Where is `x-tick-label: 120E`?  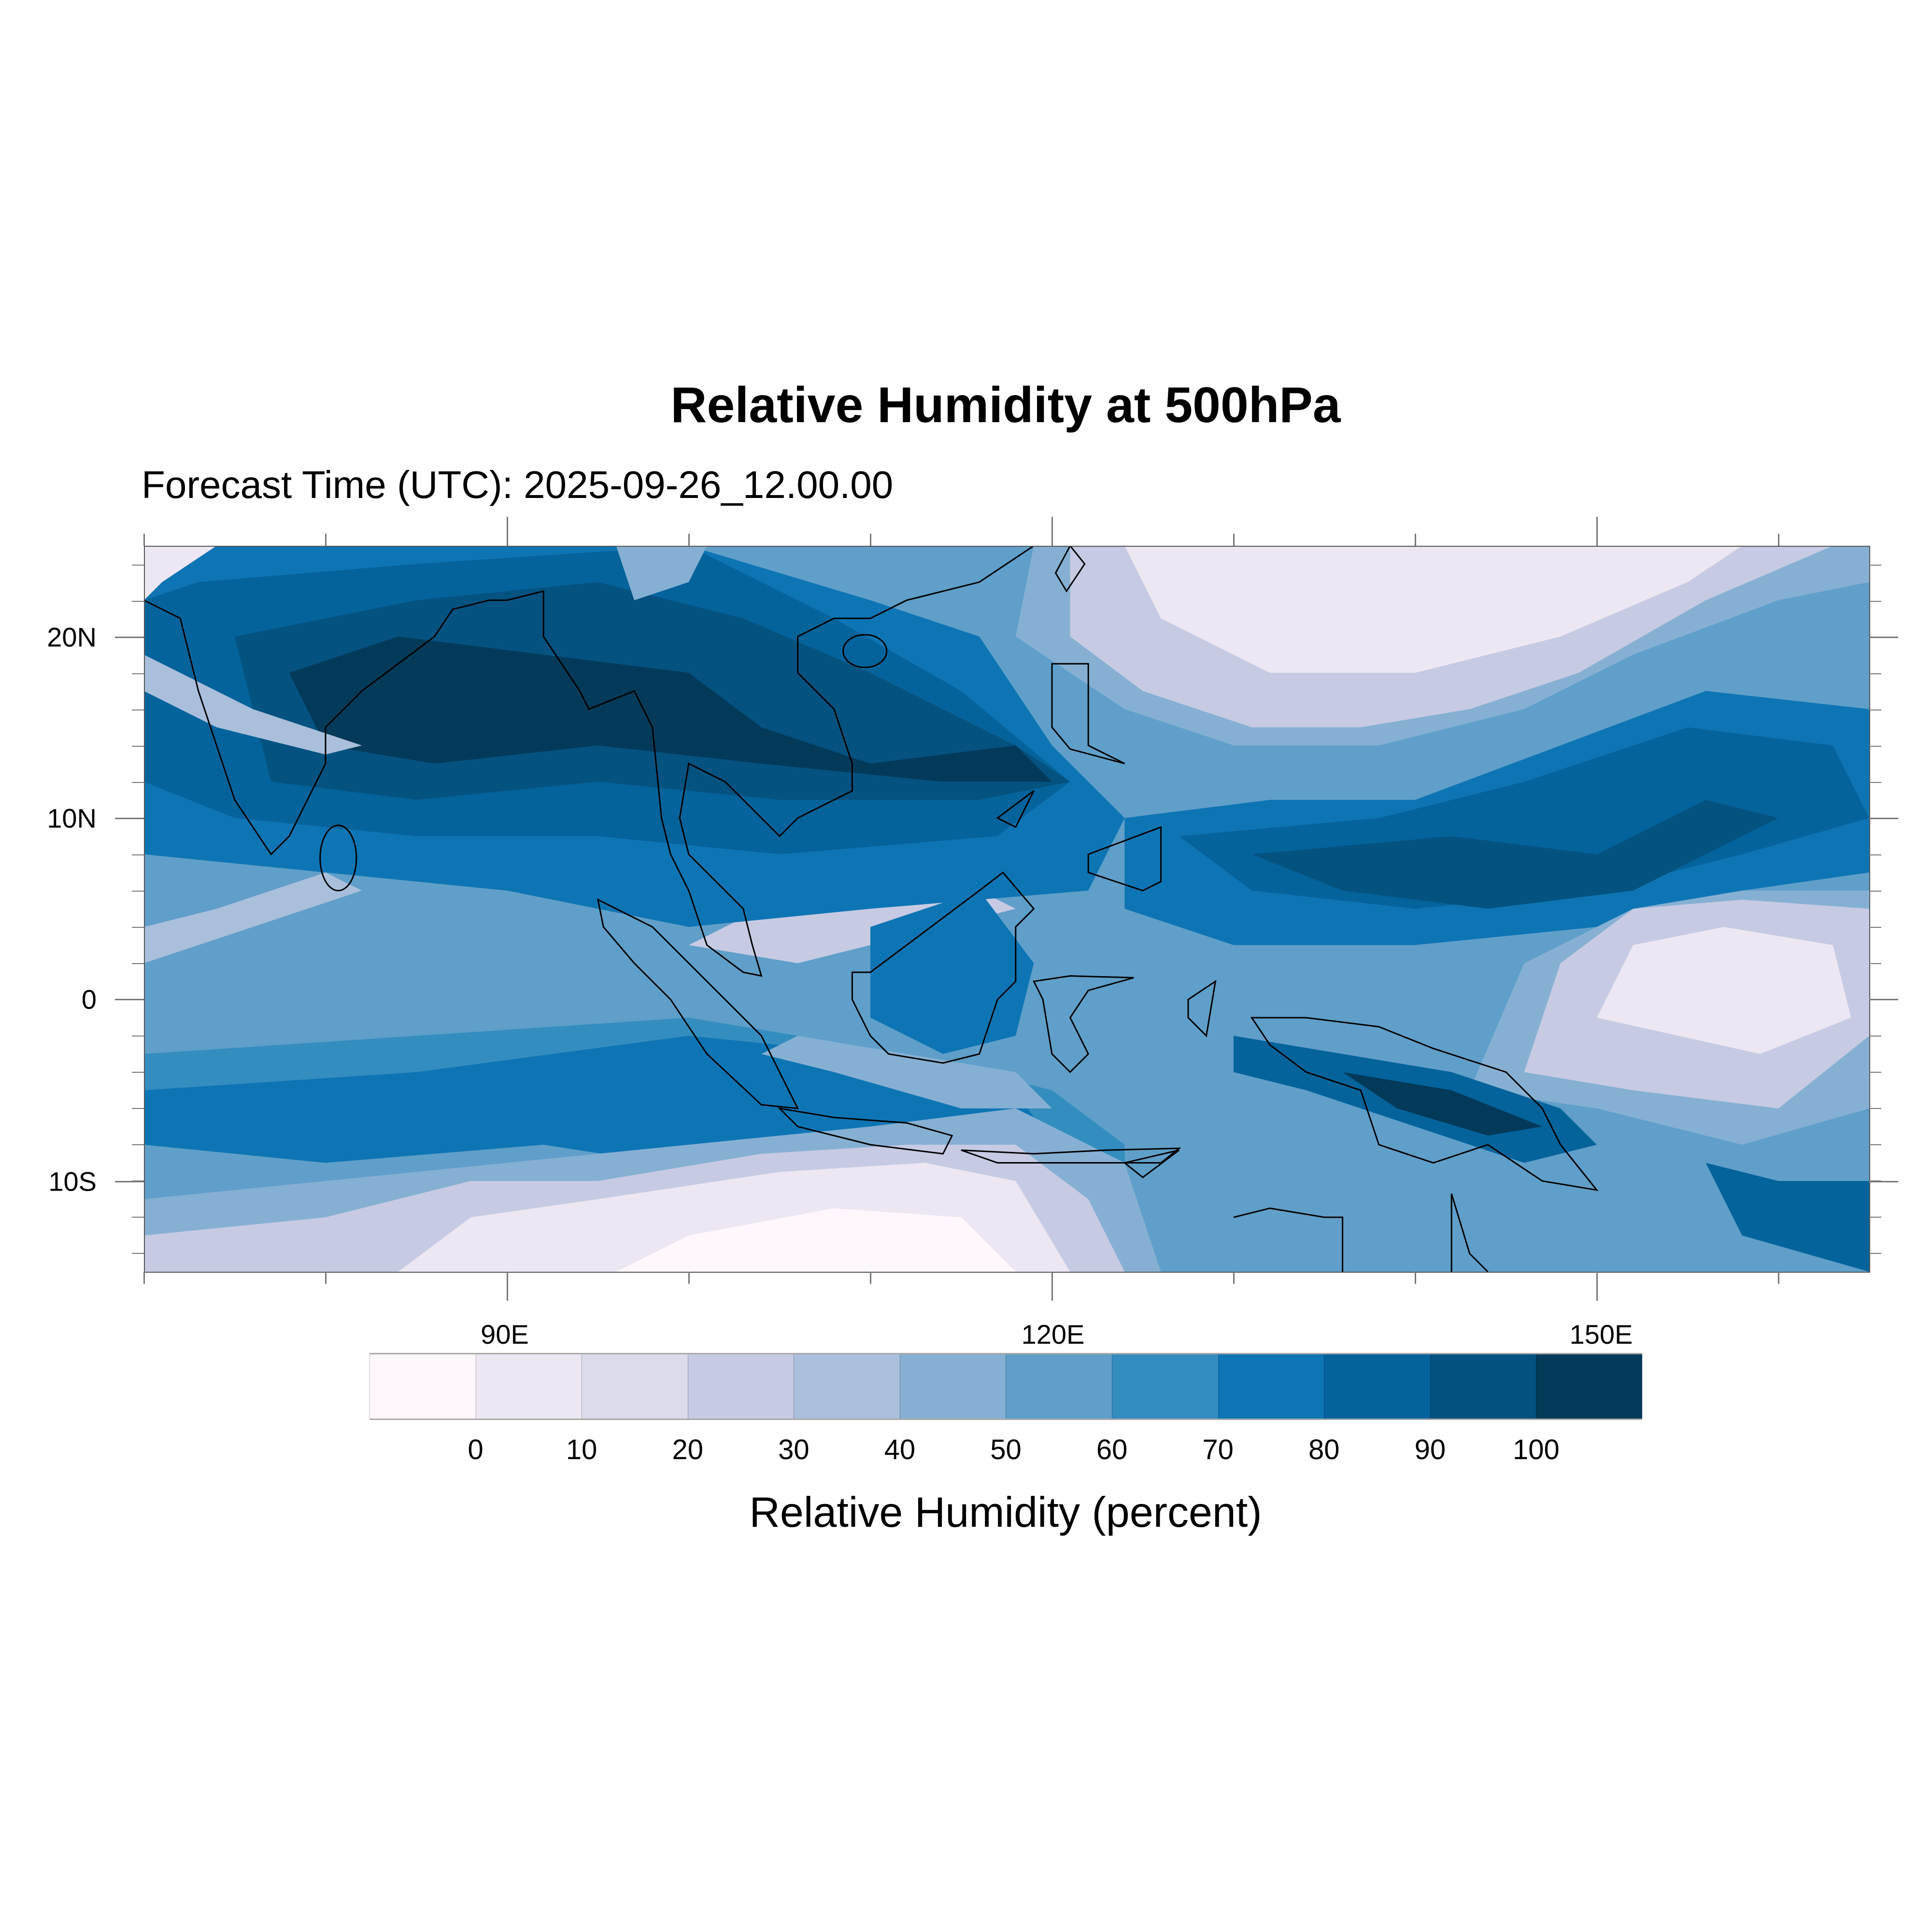 x-tick-label: 120E is located at coordinates (1053, 1334).